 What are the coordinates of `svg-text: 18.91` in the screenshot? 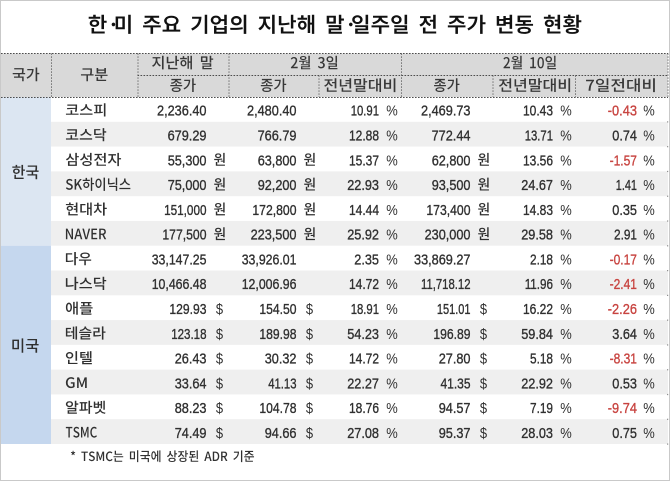 It's located at (365, 310).